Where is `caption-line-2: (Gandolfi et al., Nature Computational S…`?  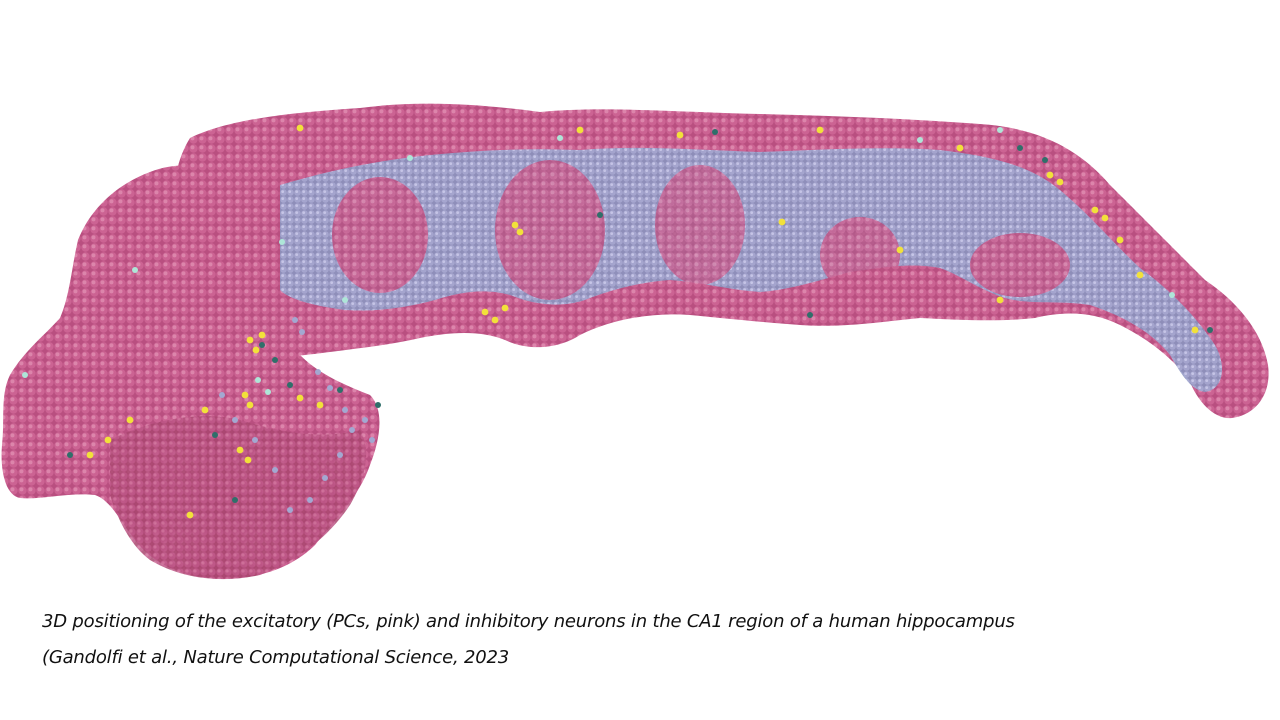 caption-line-2: (Gandolfi et al., Nature Computational S… is located at coordinates (276, 657).